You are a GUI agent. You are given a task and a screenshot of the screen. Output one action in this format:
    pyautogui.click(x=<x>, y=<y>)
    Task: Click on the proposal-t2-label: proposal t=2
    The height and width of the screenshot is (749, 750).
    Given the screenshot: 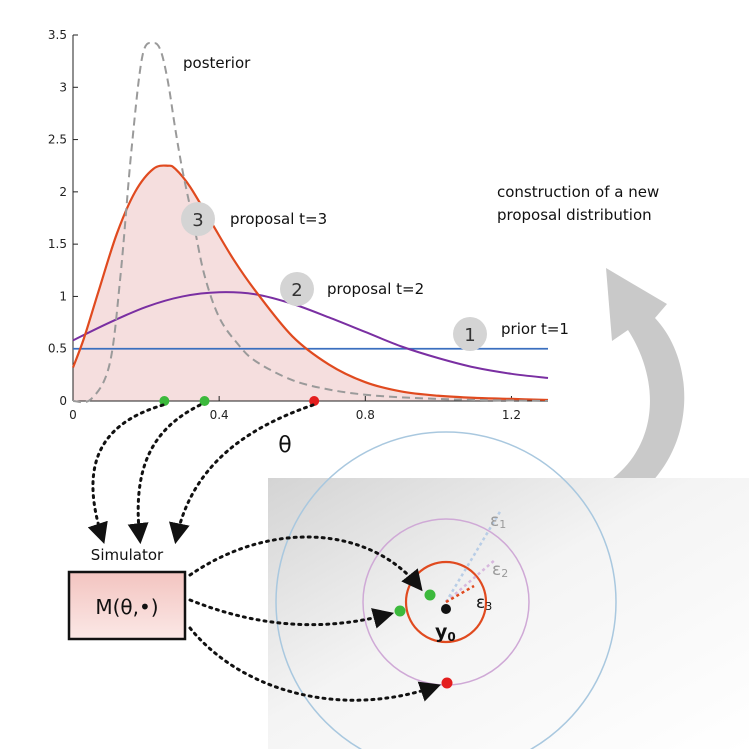 What is the action you would take?
    pyautogui.click(x=375, y=289)
    